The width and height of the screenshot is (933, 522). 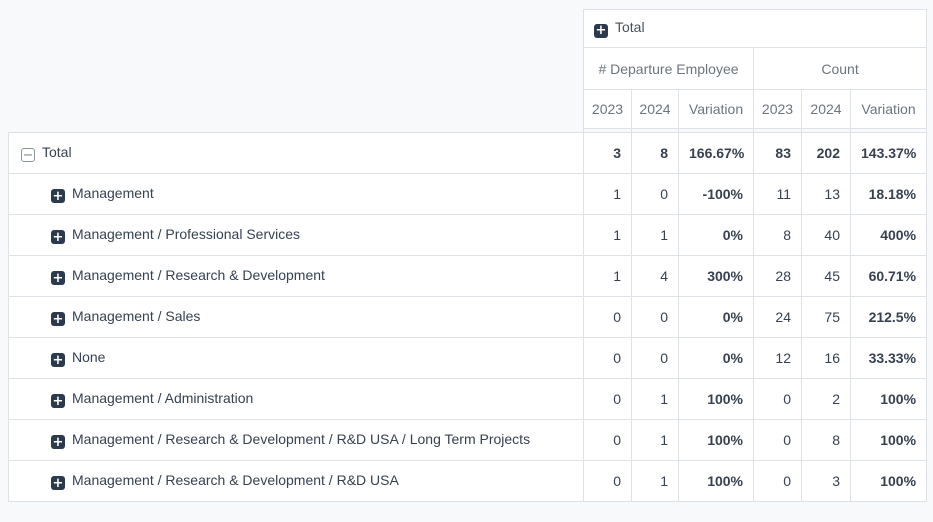 What do you see at coordinates (826, 194) in the screenshot?
I see `value-cell: 13` at bounding box center [826, 194].